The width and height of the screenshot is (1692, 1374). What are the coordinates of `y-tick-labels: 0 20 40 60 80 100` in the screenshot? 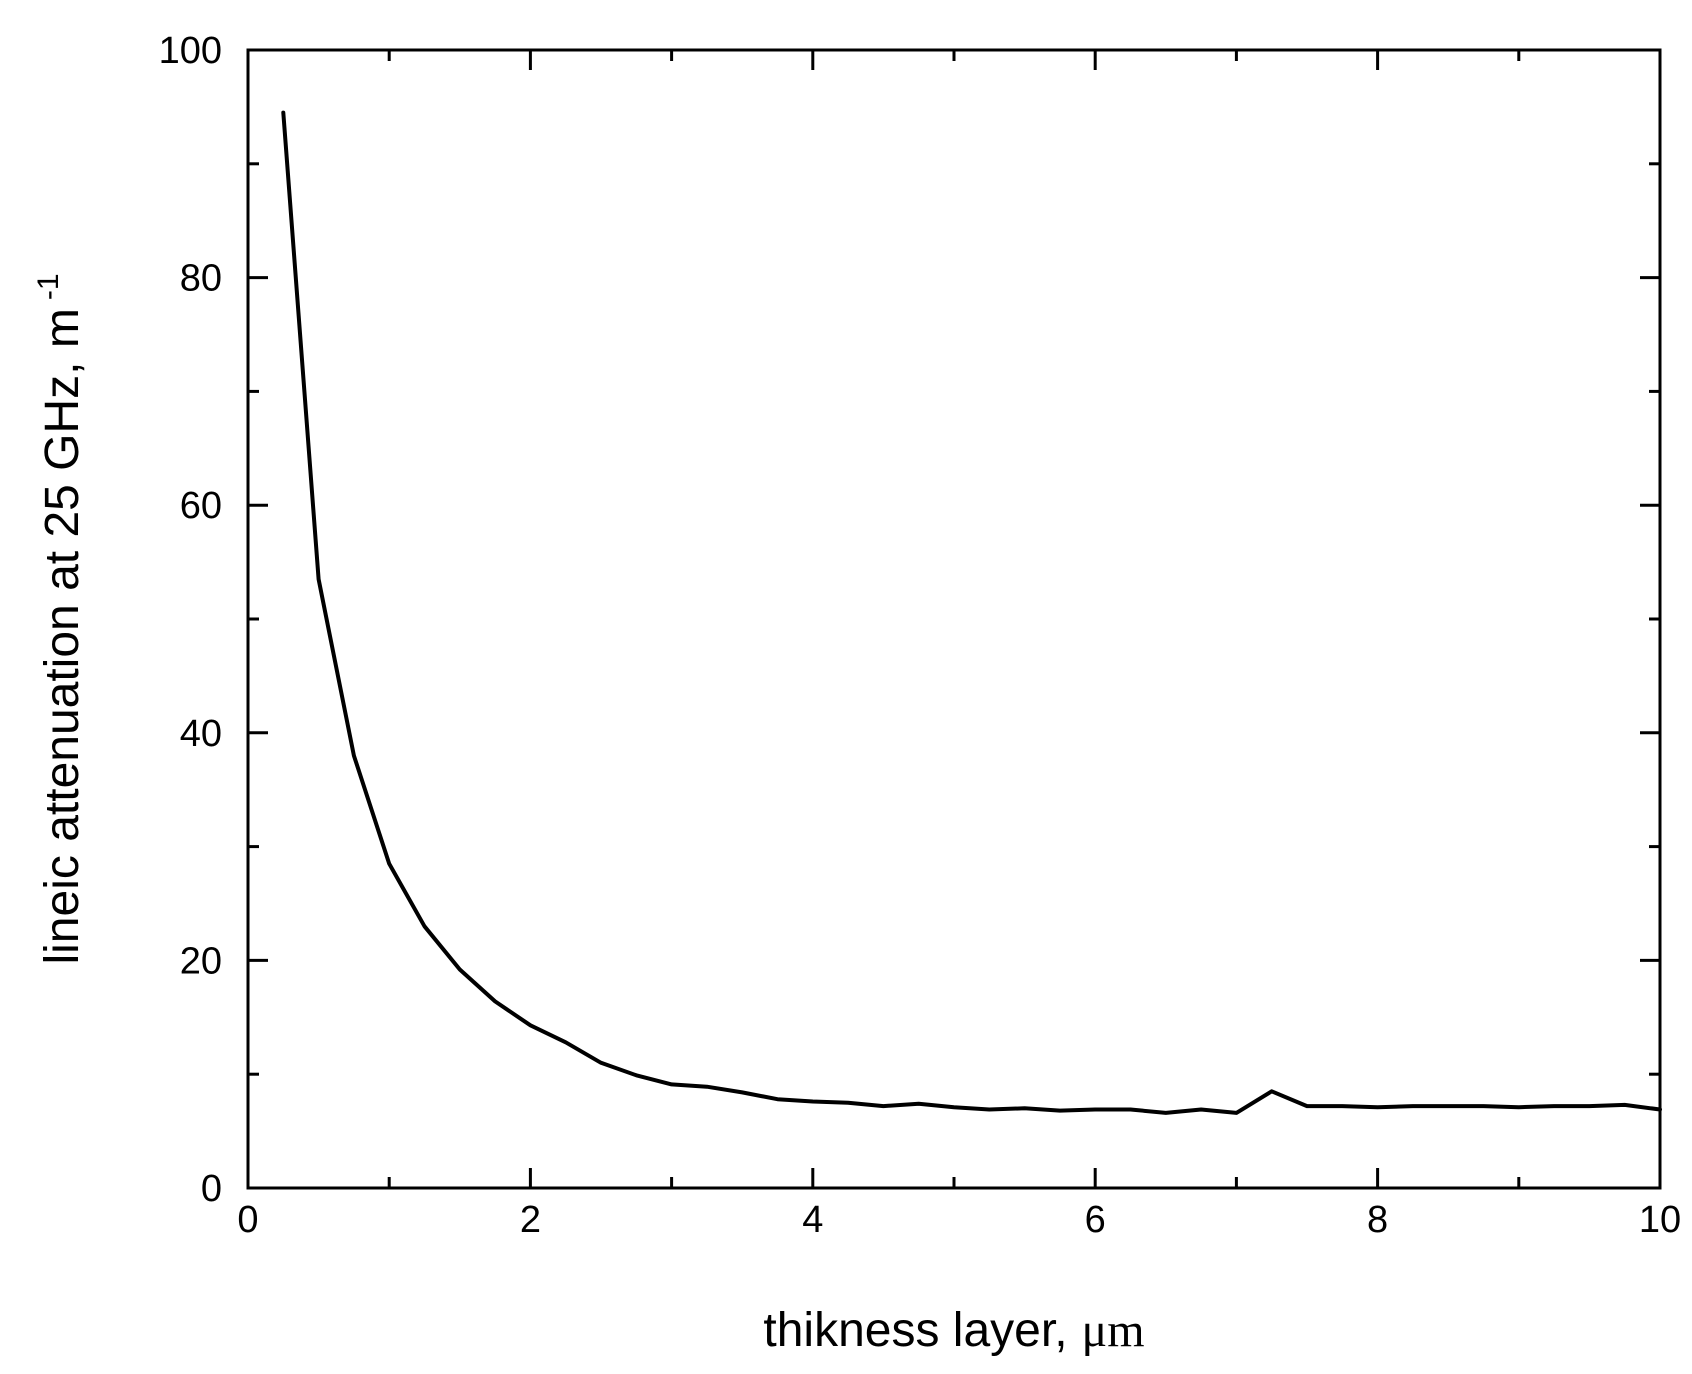 It's located at (190, 620).